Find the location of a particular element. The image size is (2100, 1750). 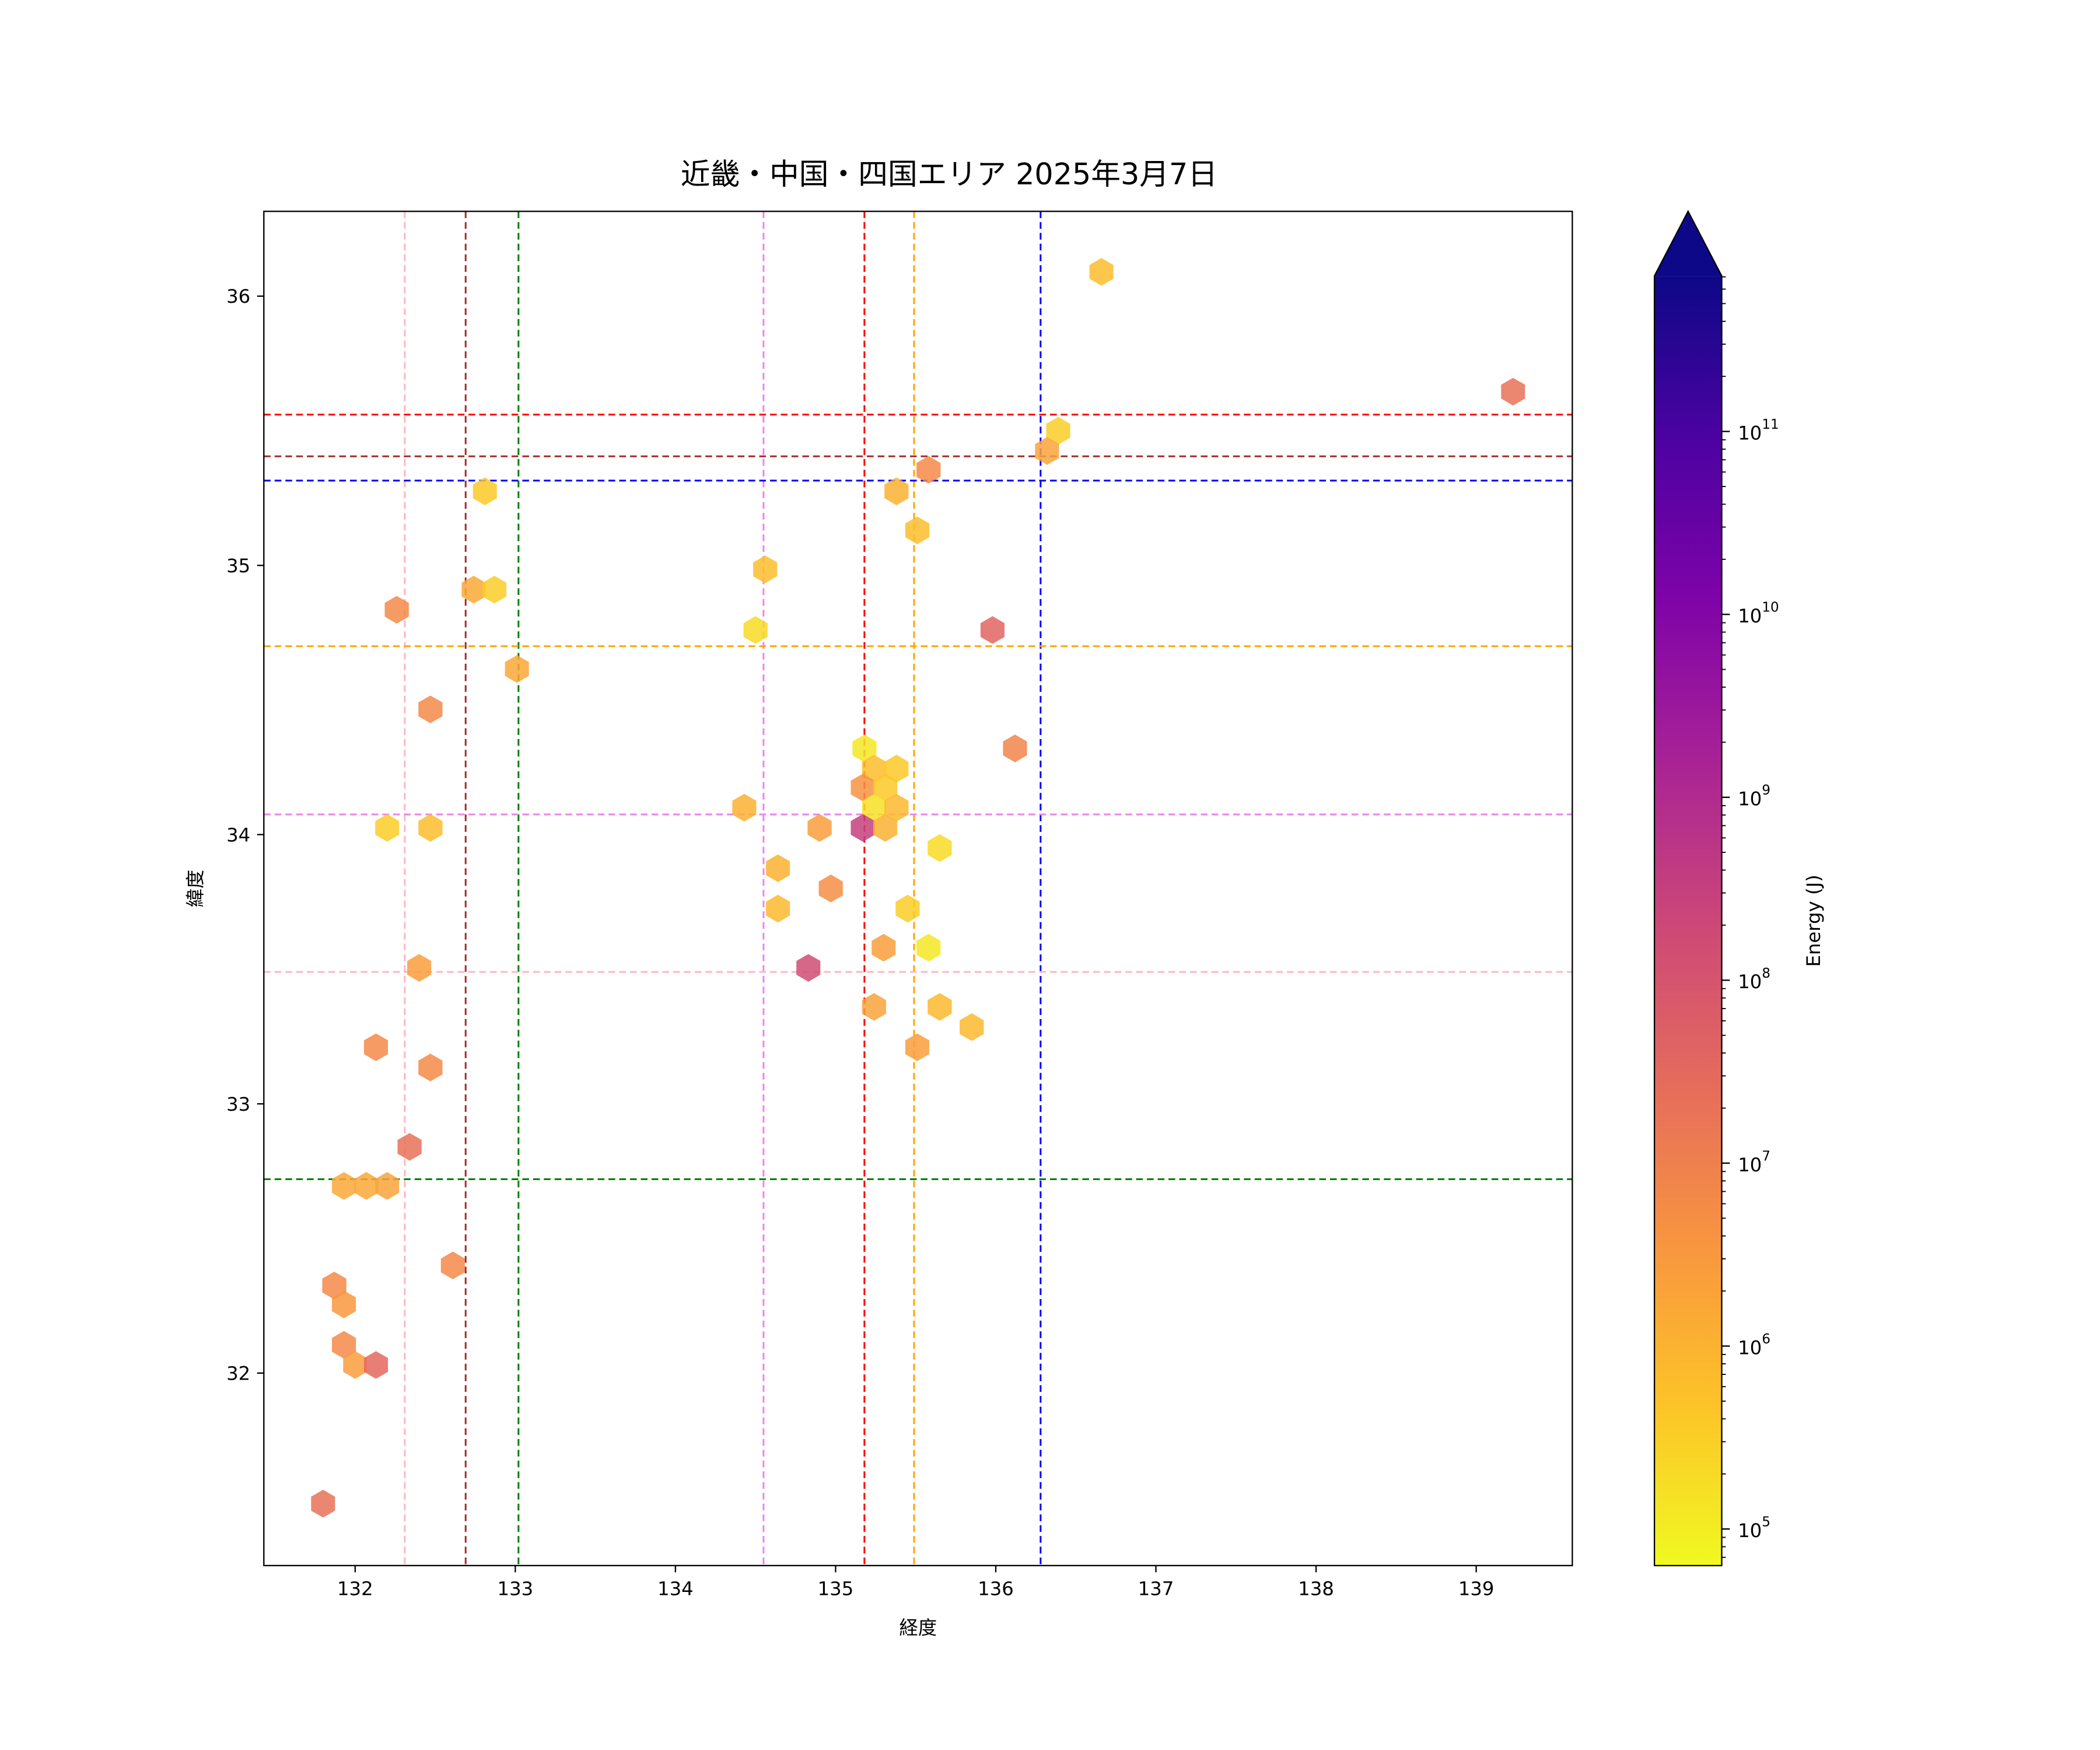

colorbar-tick-label: 10⁵ is located at coordinates (1754, 1528).